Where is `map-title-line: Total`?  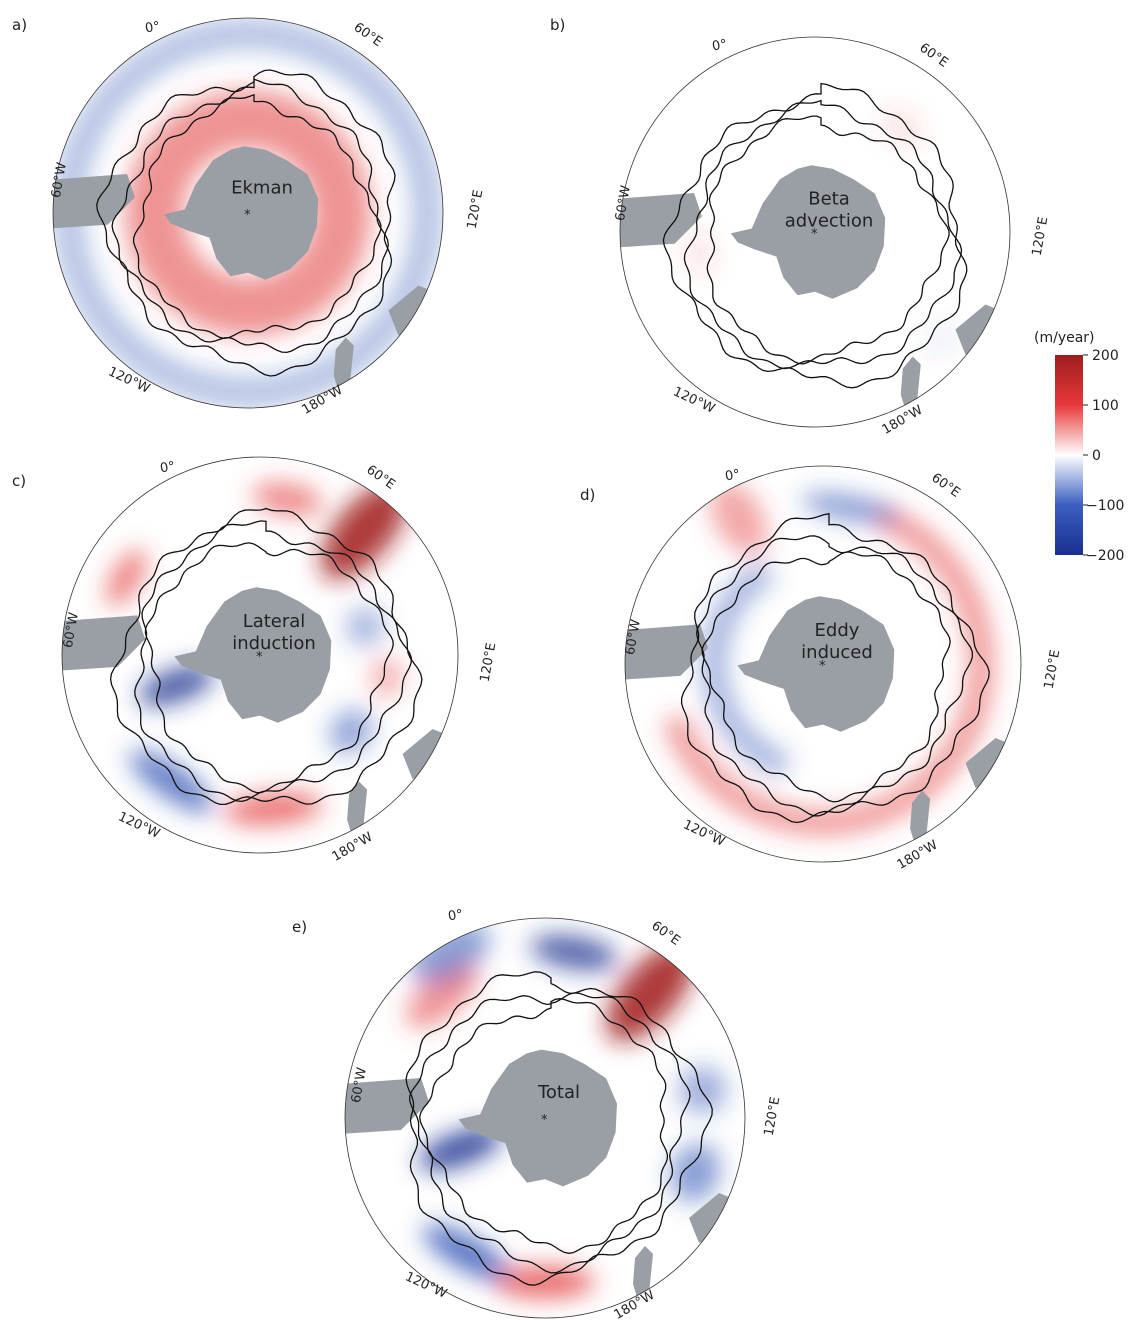 map-title-line: Total is located at coordinates (558, 1092).